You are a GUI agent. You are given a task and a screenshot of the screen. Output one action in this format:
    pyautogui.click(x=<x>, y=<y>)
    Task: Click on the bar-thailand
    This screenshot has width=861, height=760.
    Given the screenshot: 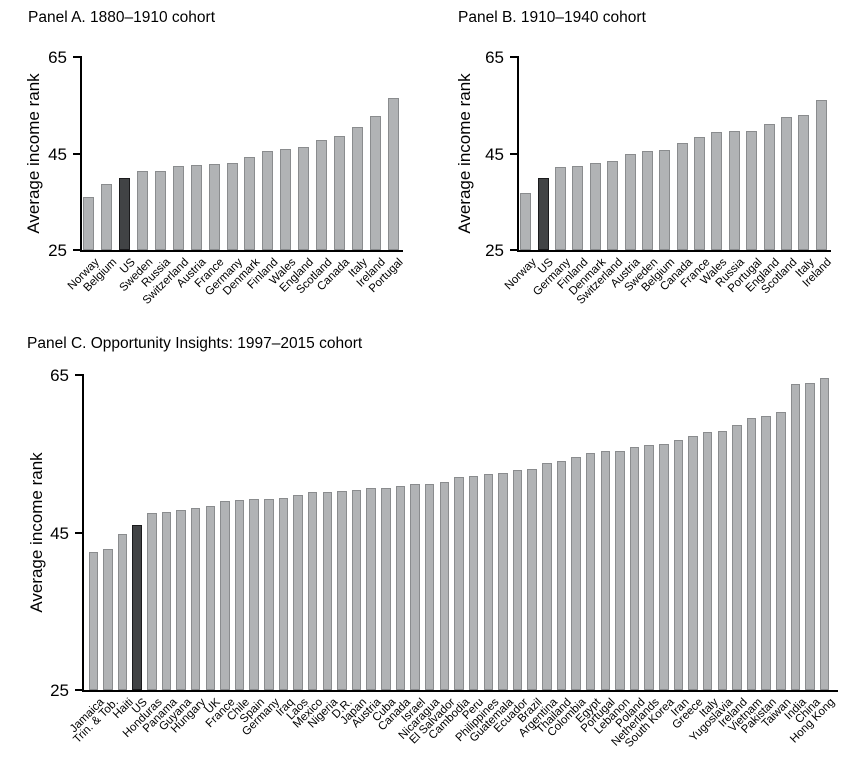 What is the action you would take?
    pyautogui.click(x=561, y=575)
    